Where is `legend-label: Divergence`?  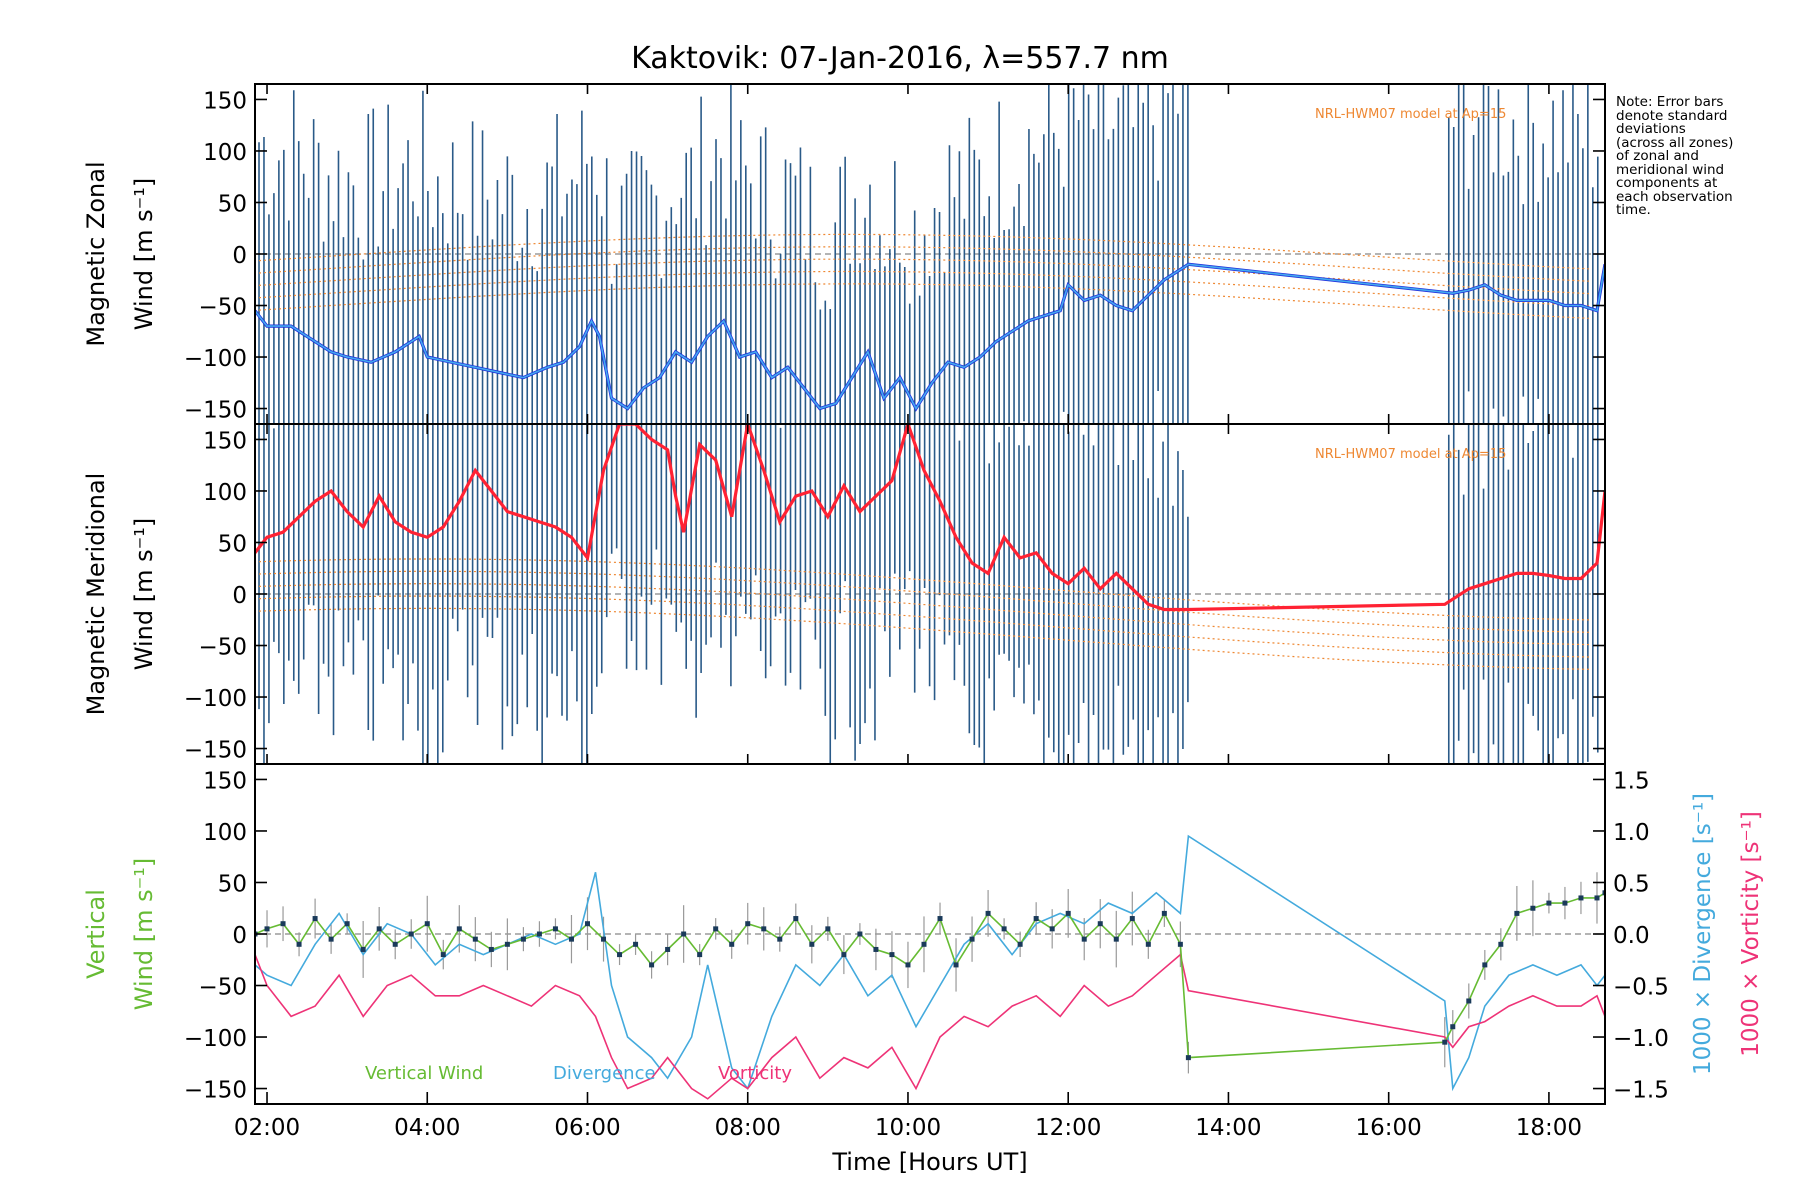 legend-label: Divergence is located at coordinates (604, 1073).